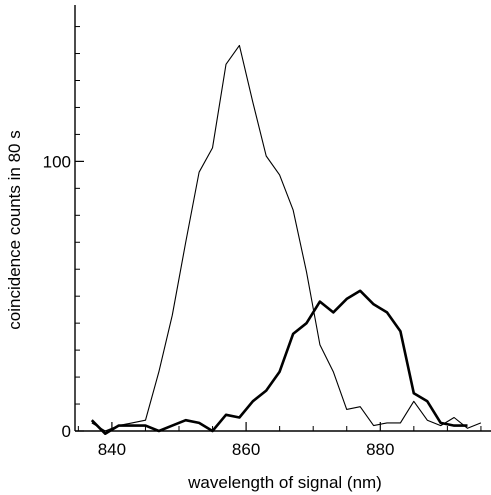 This screenshot has width=491, height=495. Describe the element at coordinates (284, 482) in the screenshot. I see `x-axis-label: wavelength of signal (nm)` at that location.